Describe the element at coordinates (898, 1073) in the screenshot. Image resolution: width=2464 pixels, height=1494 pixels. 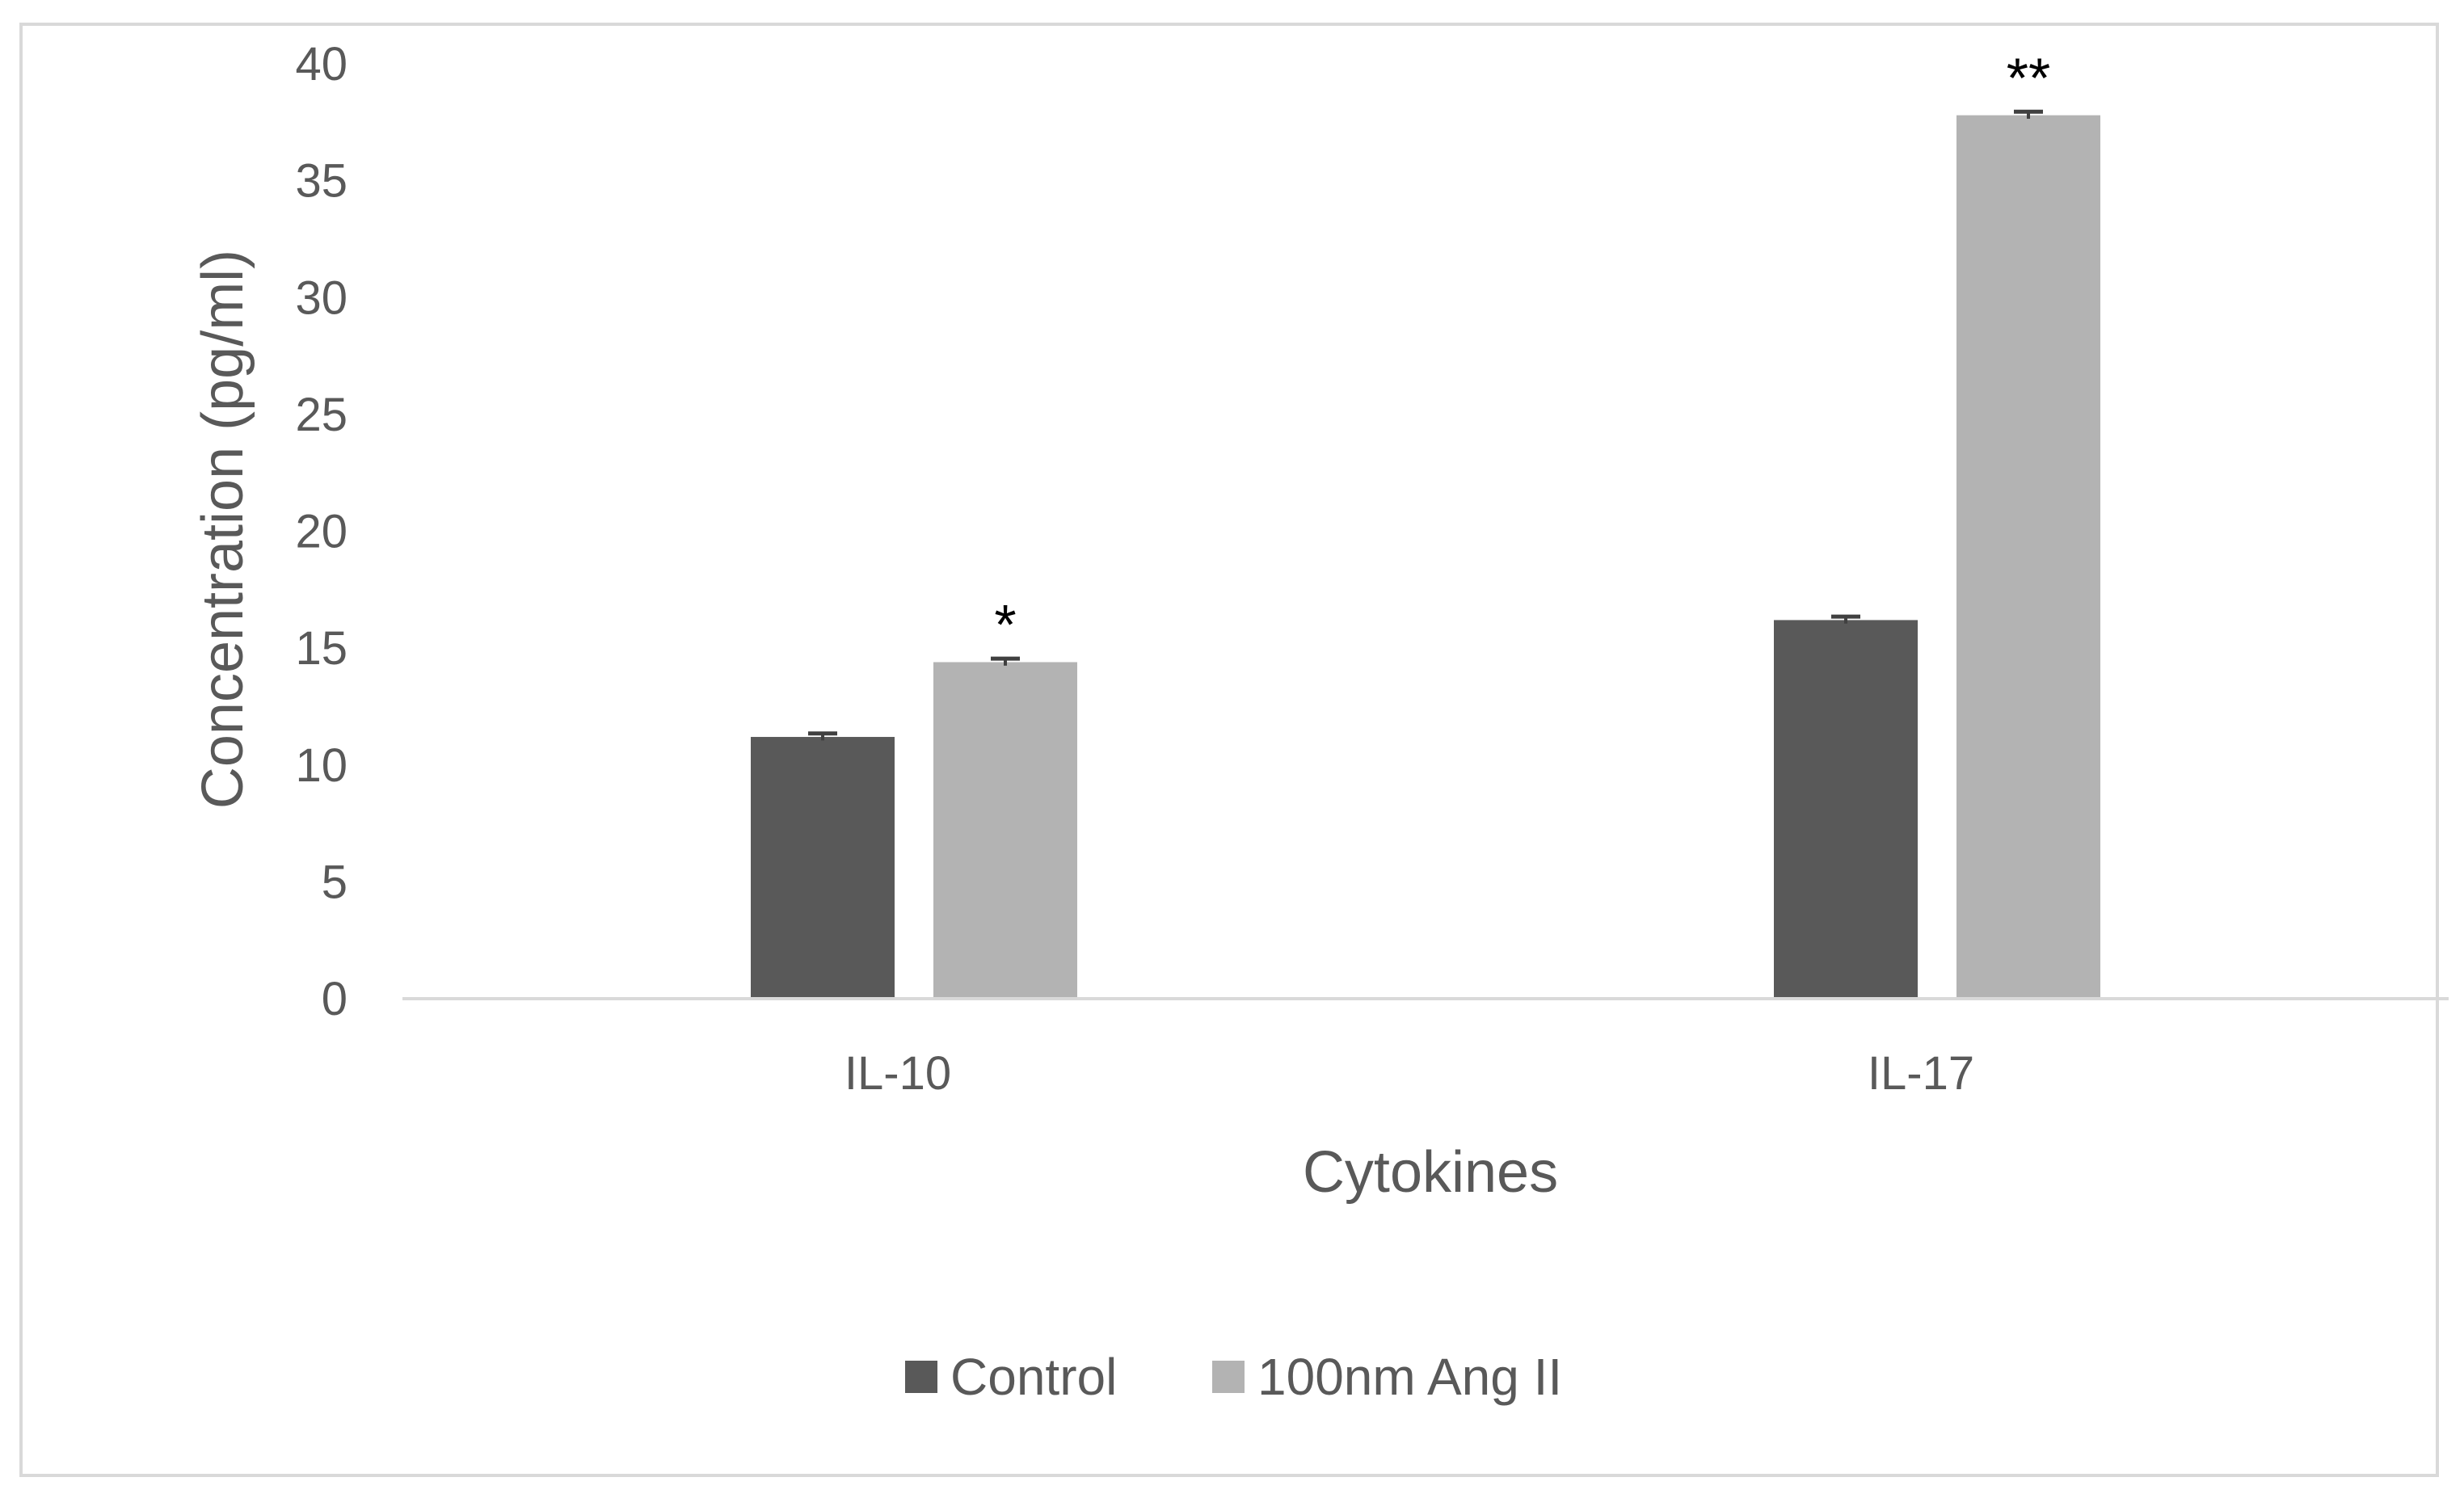
I see `x-tick-label: IL-10` at that location.